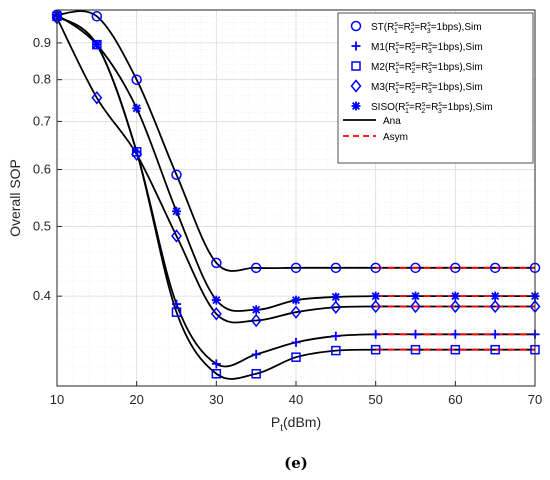  Describe the element at coordinates (427, 68) in the screenshot. I see `legend-label: M2(Rs 1=Rs 2=Rs 3=1bps),Sim` at that location.